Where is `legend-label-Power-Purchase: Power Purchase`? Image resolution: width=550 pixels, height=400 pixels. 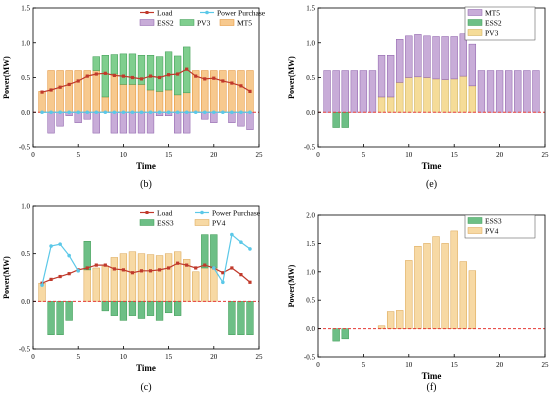 legend-label-Power-Purchase: Power Purchase is located at coordinates (236, 213).